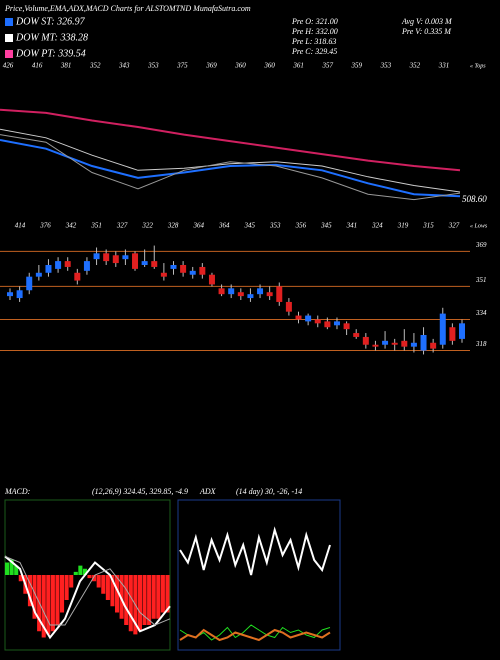 The height and width of the screenshot is (660, 500). I want to click on y-tick-label: 334, so click(481, 313).